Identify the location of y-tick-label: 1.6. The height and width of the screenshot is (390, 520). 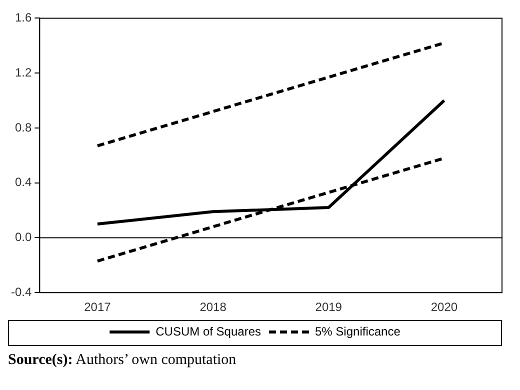
(23, 17).